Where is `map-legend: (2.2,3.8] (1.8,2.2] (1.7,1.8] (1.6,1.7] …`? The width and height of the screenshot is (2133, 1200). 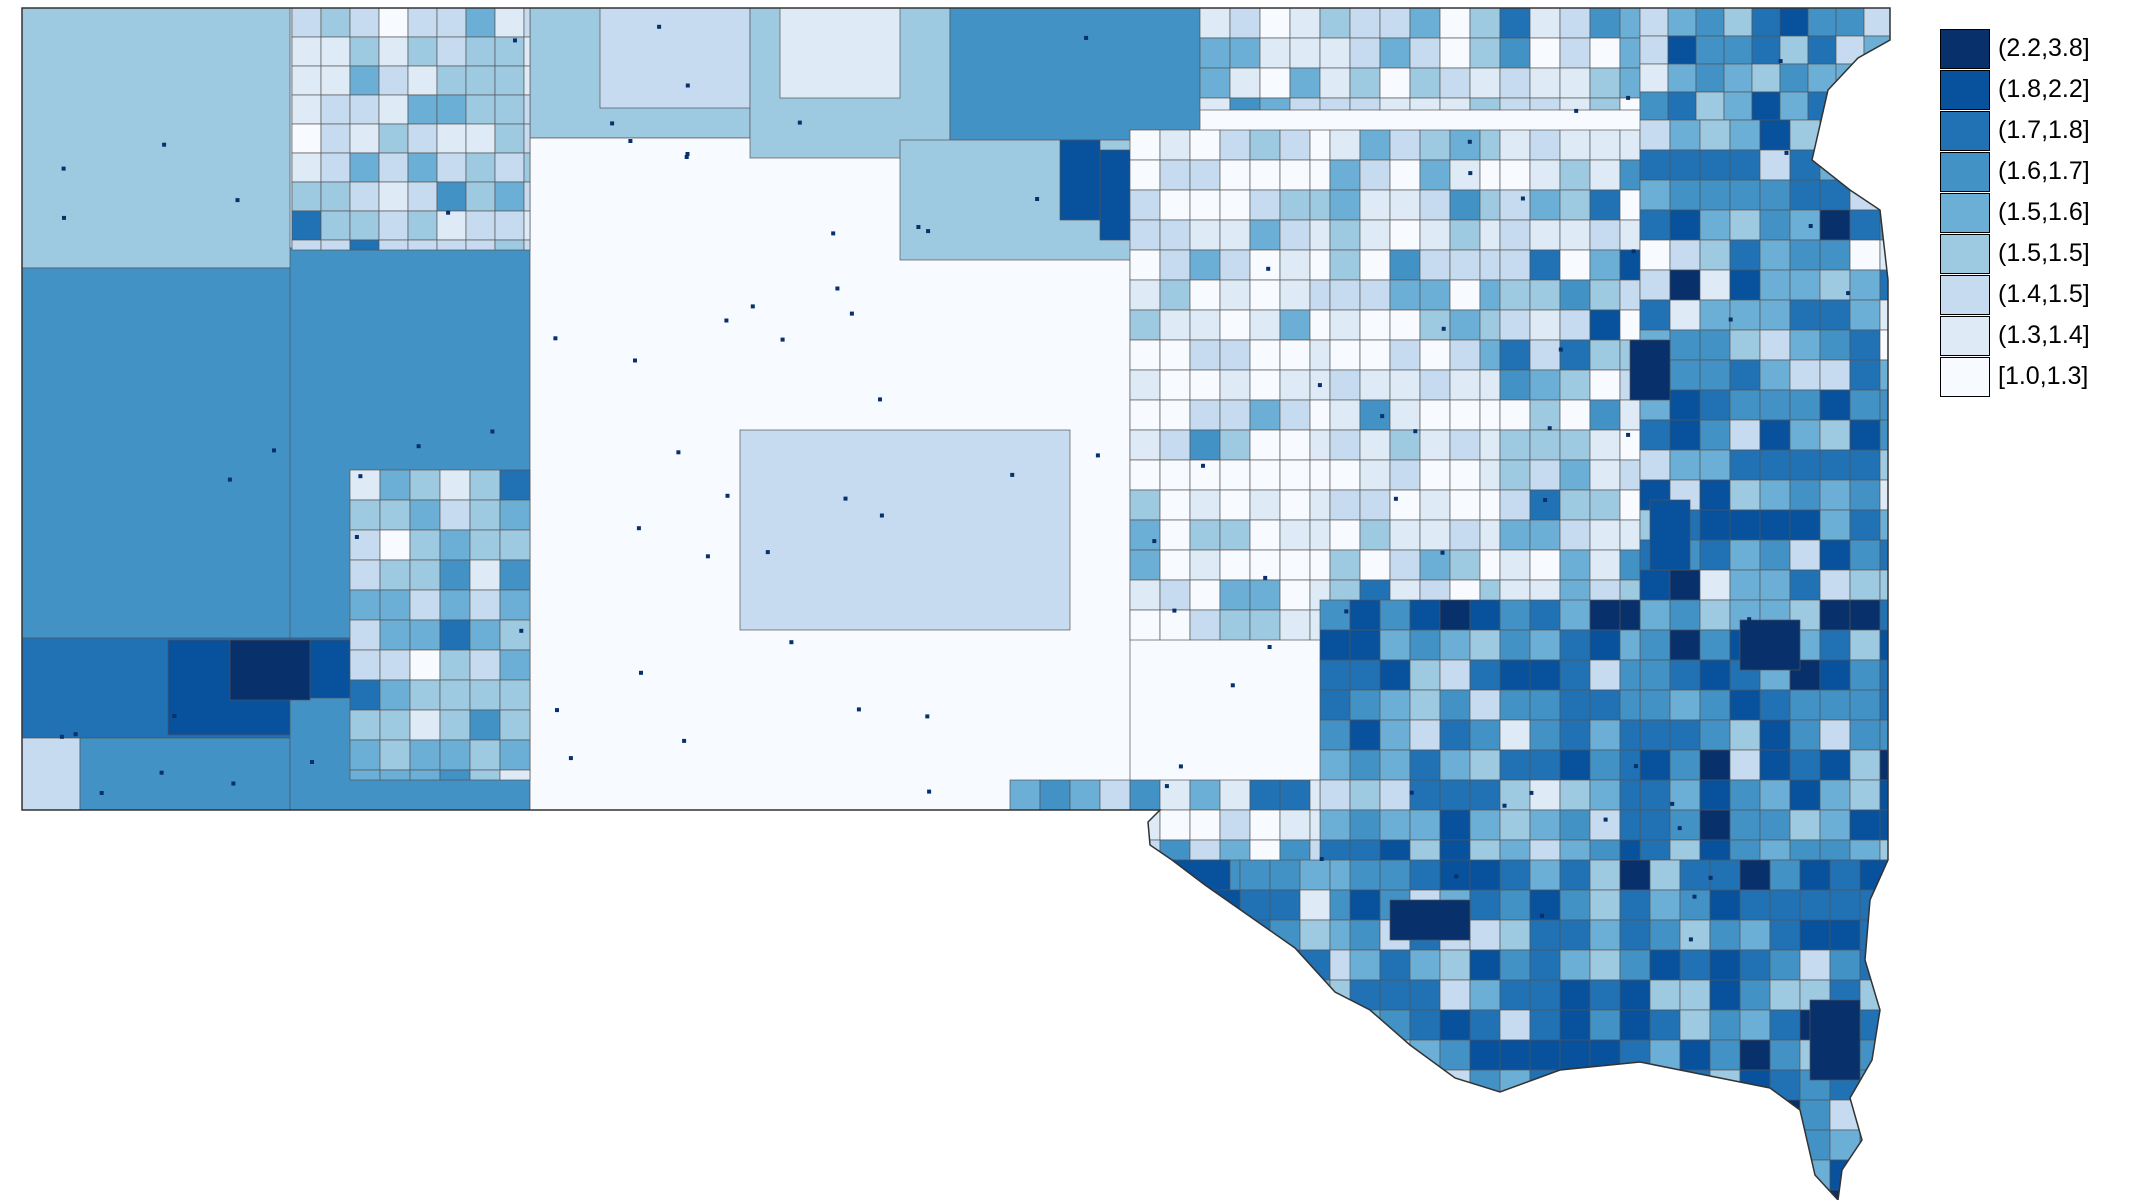
map-legend: (2.2,3.8] (1.8,2.2] (1.7,1.8] (1.6,1.7] … is located at coordinates (2035, 212).